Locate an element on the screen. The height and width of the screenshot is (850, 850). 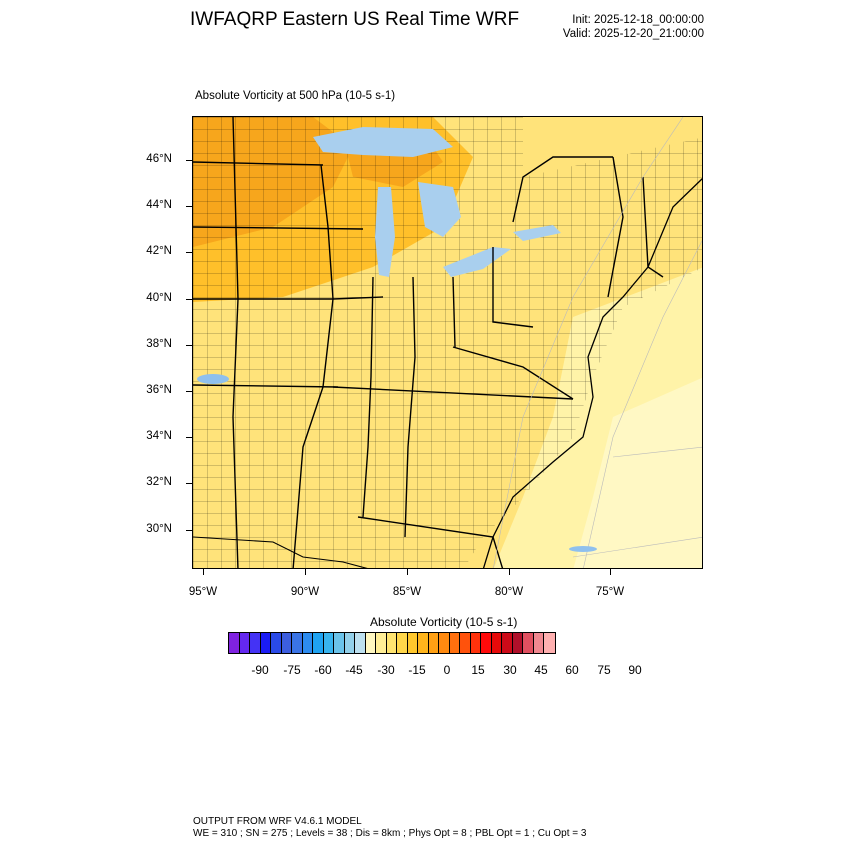
colorbar-label: -75 is located at coordinates (292, 670).